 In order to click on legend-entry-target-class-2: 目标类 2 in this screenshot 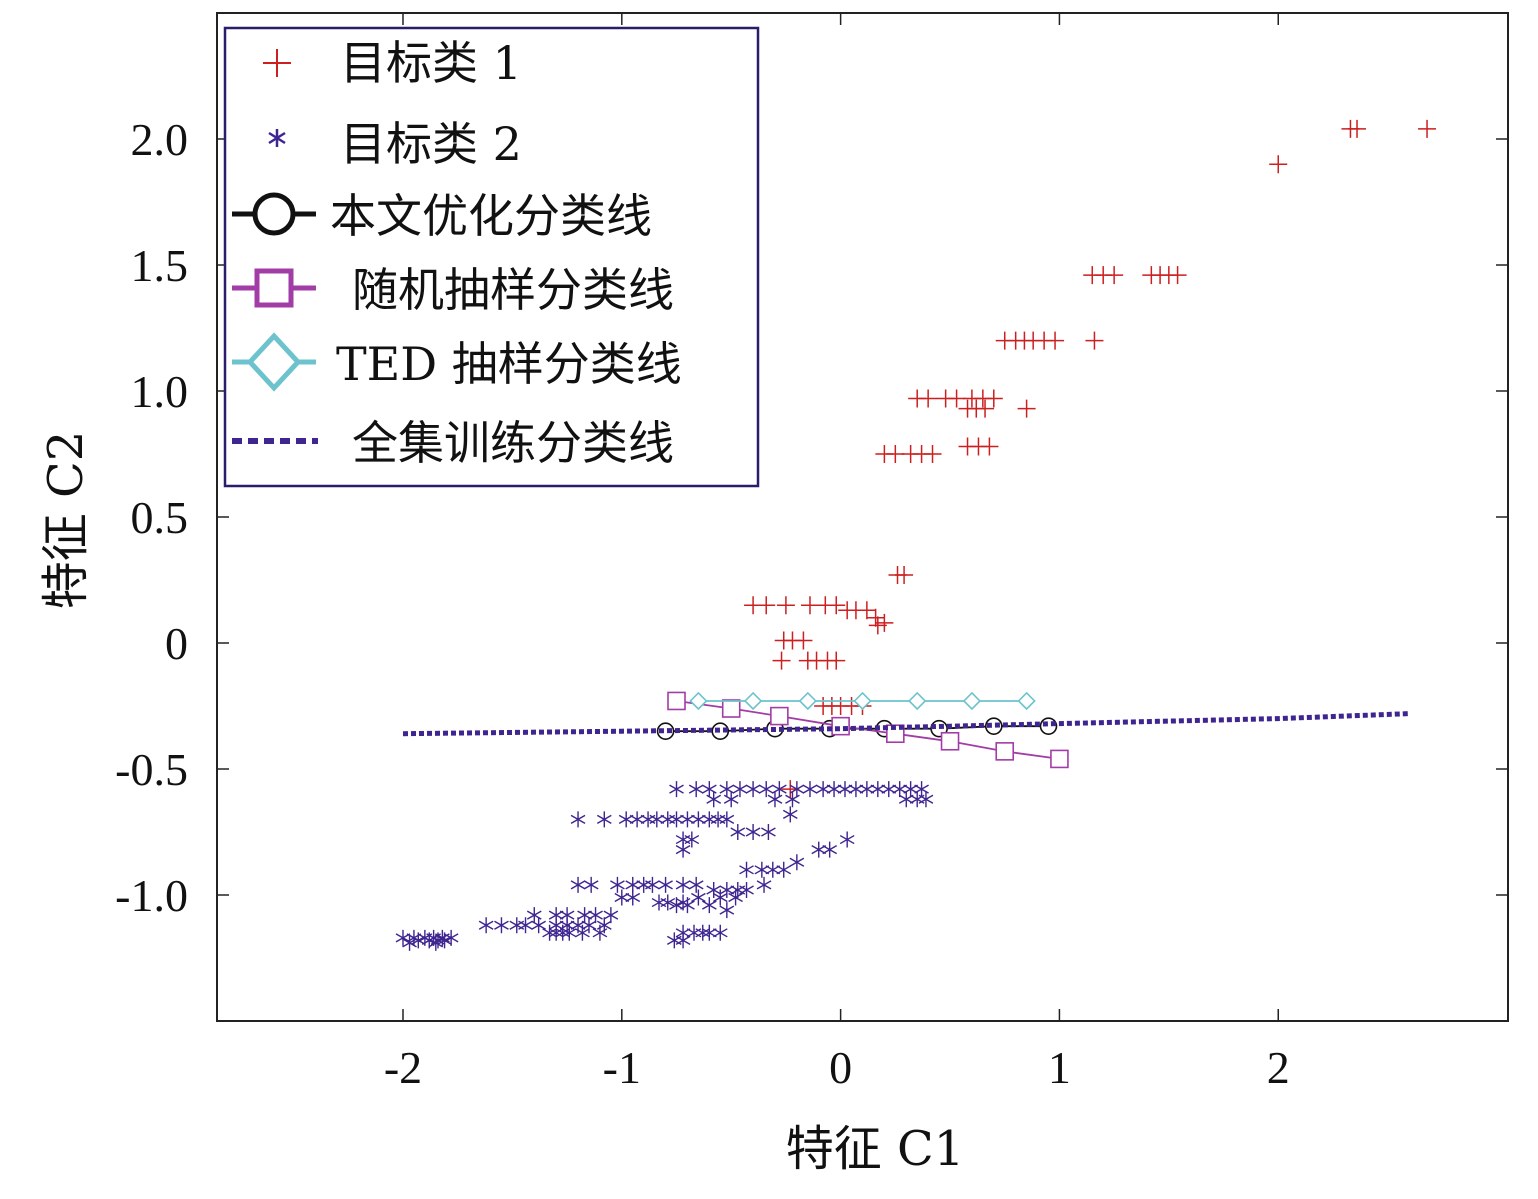, I will do `click(395, 144)`.